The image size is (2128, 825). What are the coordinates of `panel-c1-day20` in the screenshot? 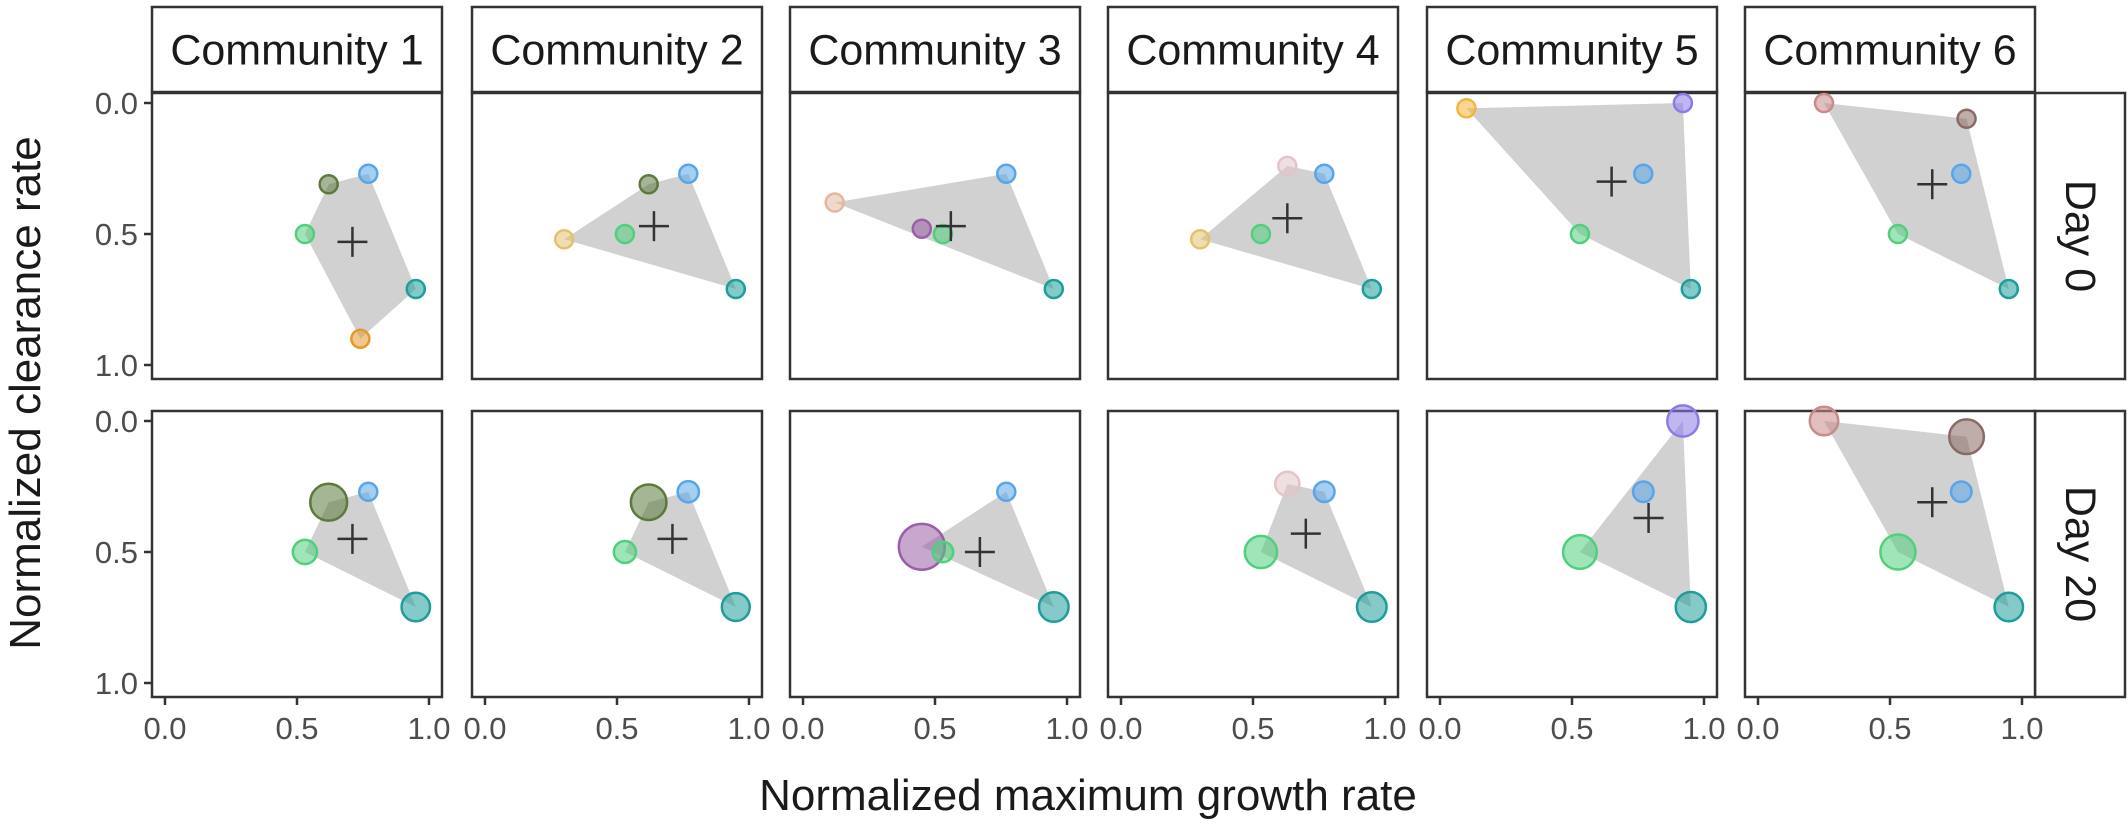 It's located at (297, 554).